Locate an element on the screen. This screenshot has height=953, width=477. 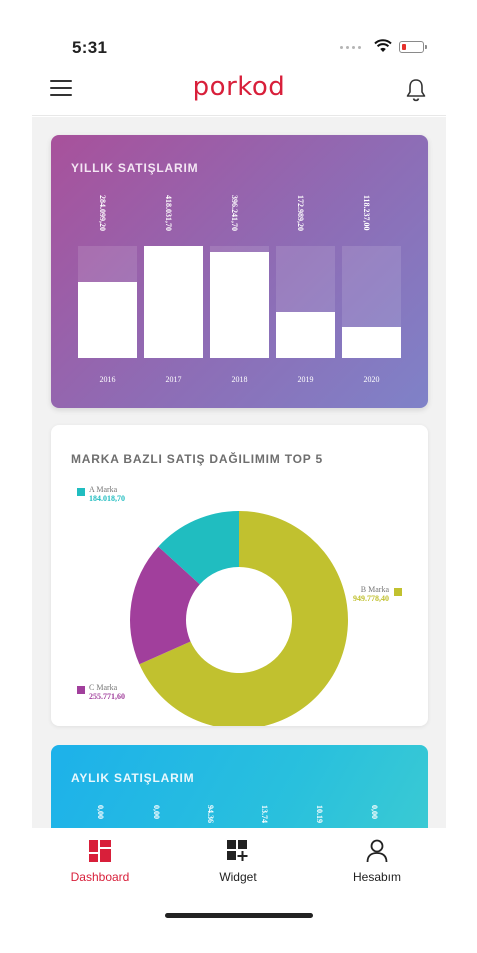
bar-year-label: 2016 is located at coordinates (107, 379).